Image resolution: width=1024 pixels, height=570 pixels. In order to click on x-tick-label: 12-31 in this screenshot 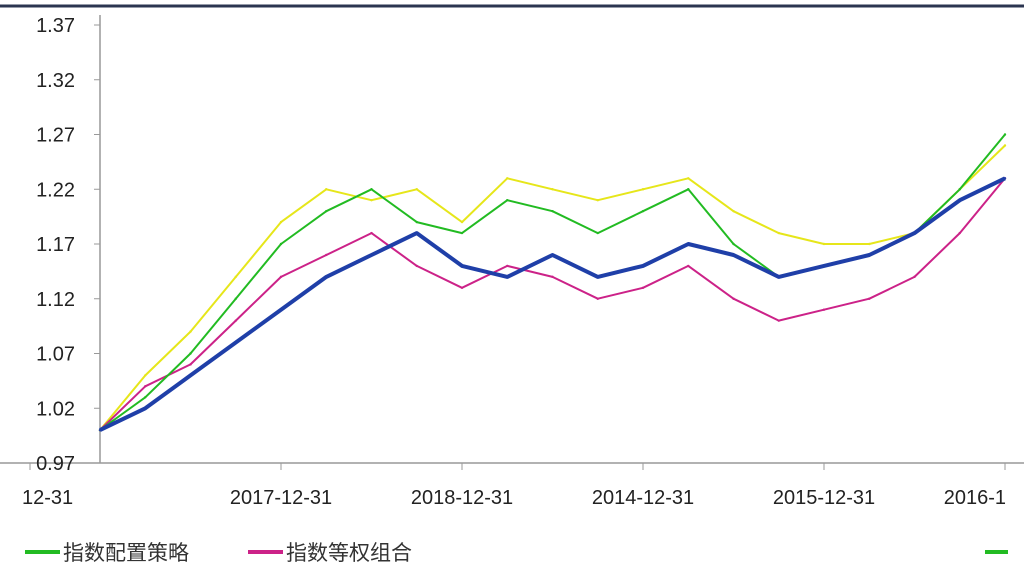, I will do `click(47, 498)`.